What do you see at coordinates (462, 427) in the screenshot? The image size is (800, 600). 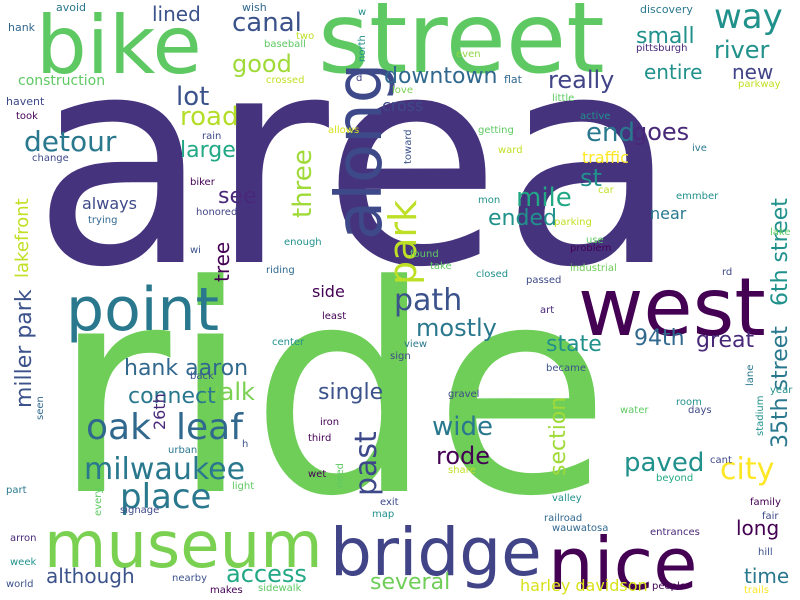 I see `cloud-word: wide` at bounding box center [462, 427].